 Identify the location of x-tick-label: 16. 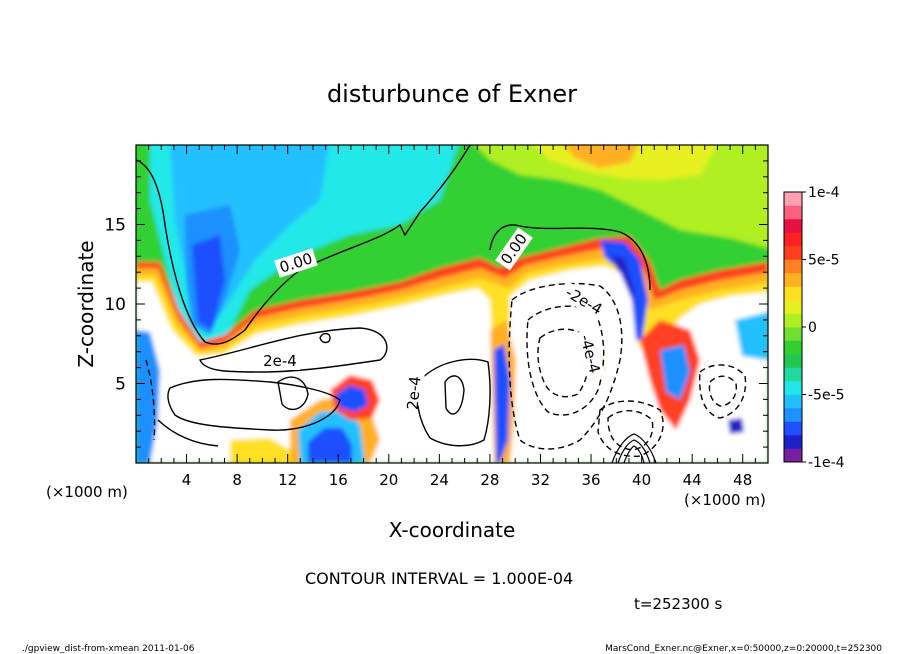
(338, 480).